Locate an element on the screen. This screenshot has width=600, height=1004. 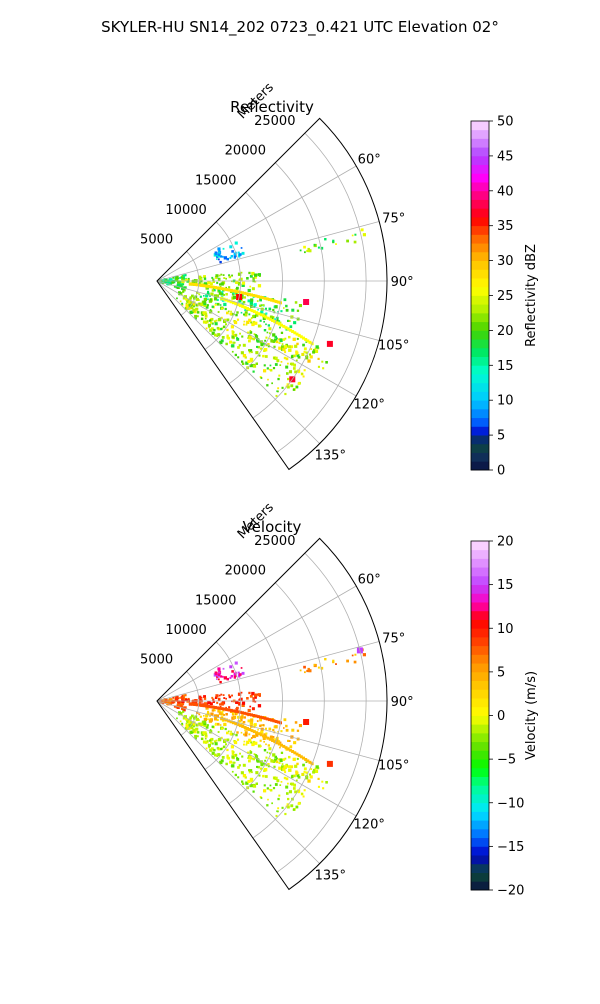
azimuth-gridline is located at coordinates (256, 223).